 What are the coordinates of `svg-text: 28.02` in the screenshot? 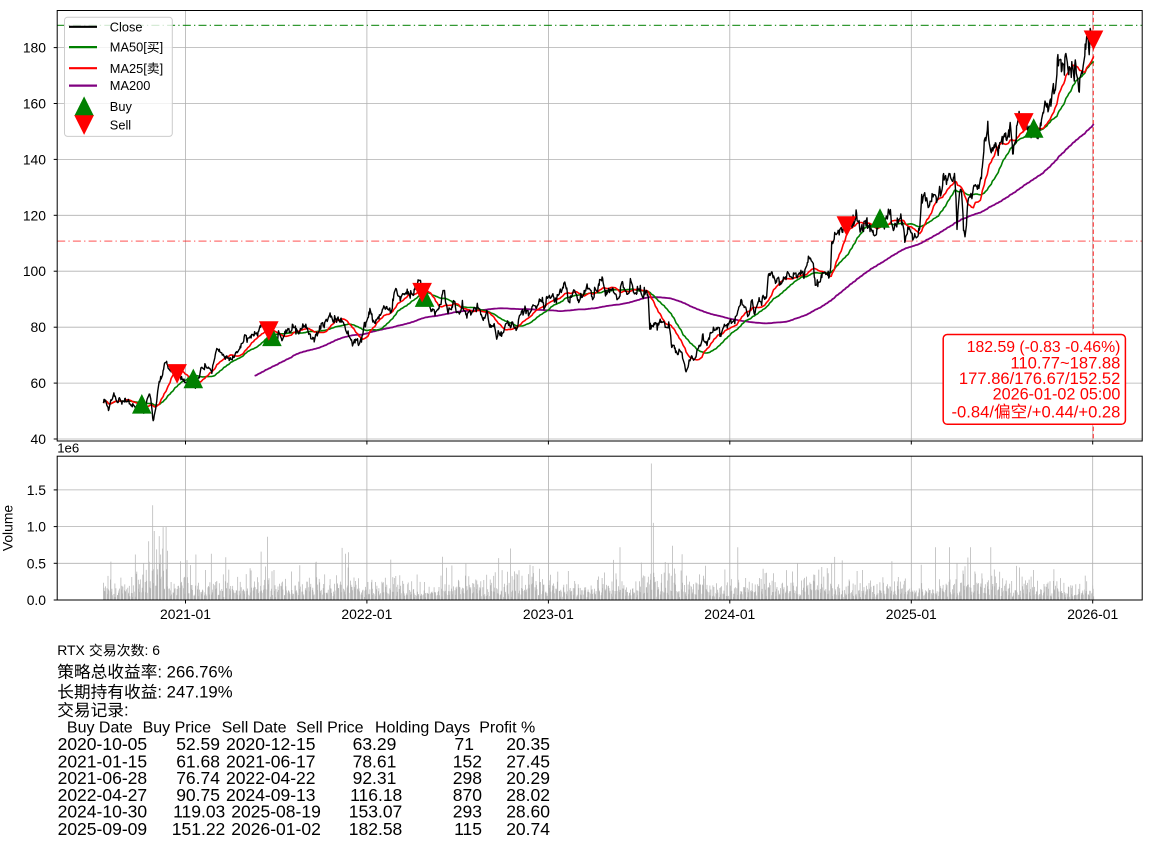 It's located at (528, 795).